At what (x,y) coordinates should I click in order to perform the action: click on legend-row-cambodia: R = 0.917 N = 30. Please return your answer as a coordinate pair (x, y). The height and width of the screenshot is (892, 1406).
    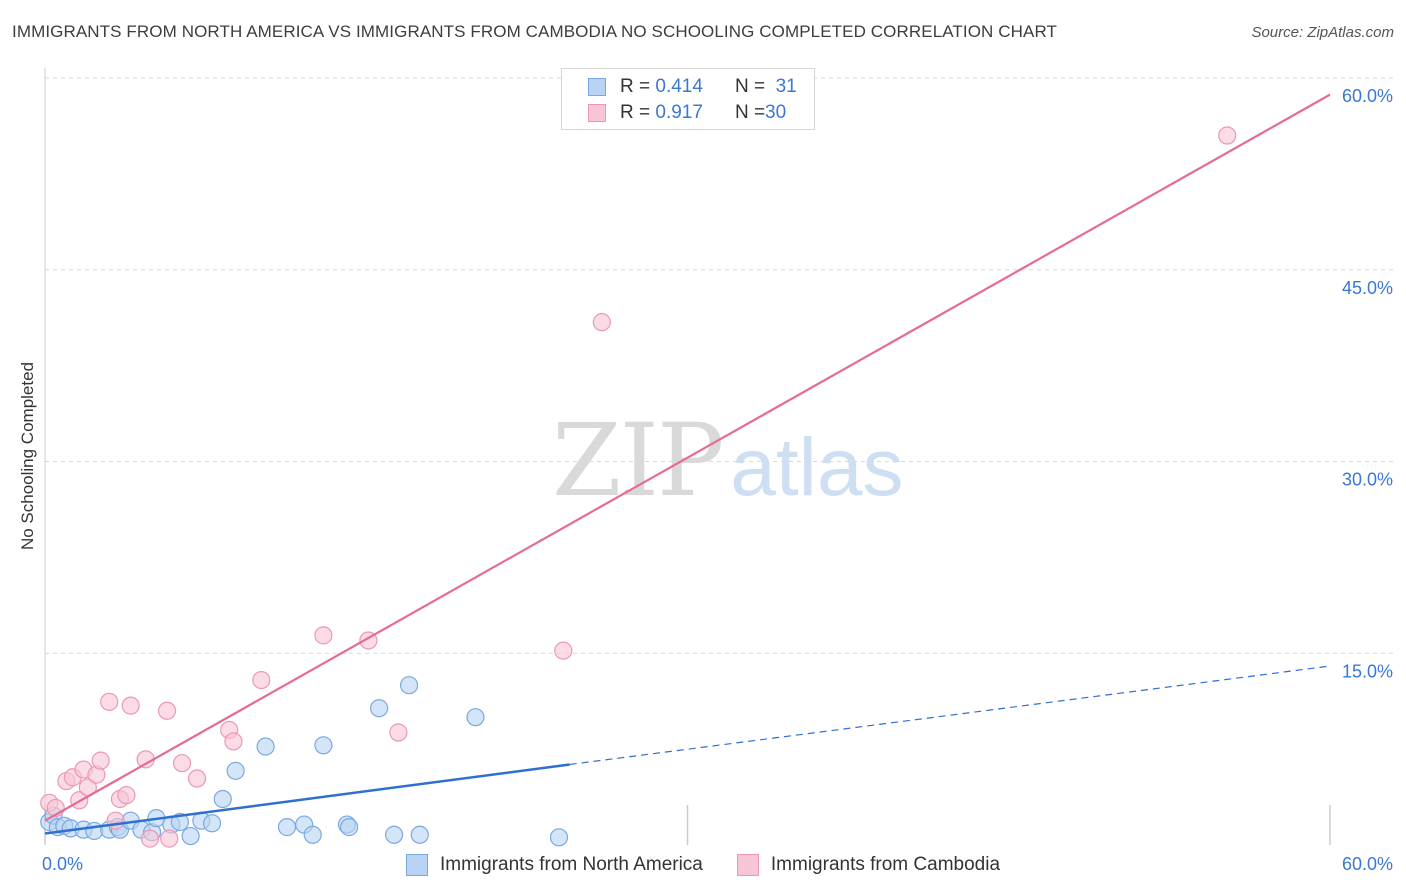
    Looking at the image, I should click on (687, 113).